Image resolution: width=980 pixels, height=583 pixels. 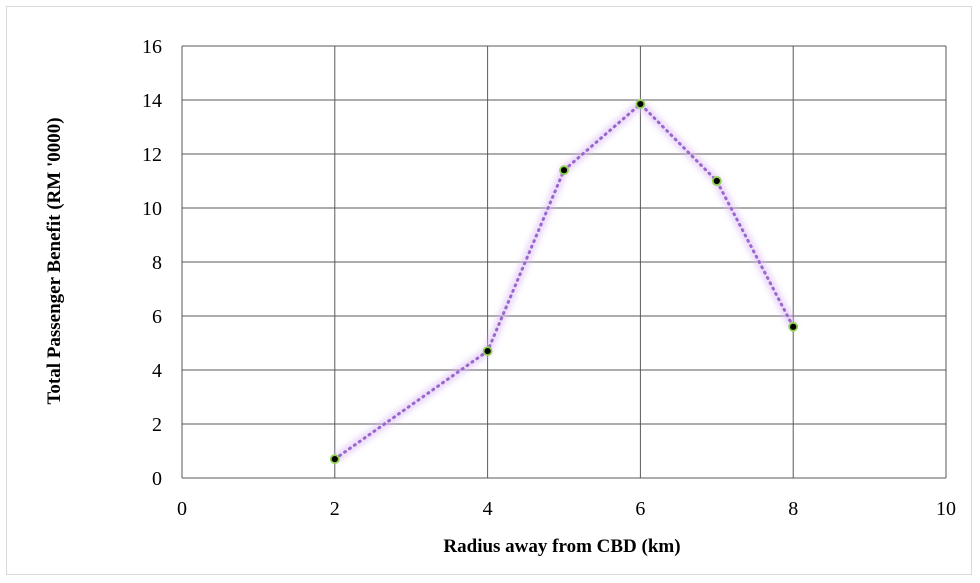 What do you see at coordinates (152, 209) in the screenshot?
I see `y-tick-label-5: 10` at bounding box center [152, 209].